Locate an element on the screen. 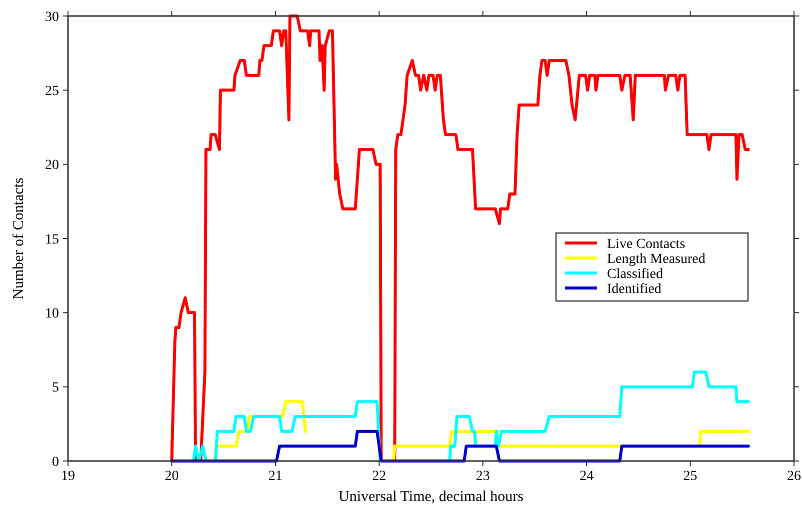  x-tick-label: 24 is located at coordinates (587, 476).